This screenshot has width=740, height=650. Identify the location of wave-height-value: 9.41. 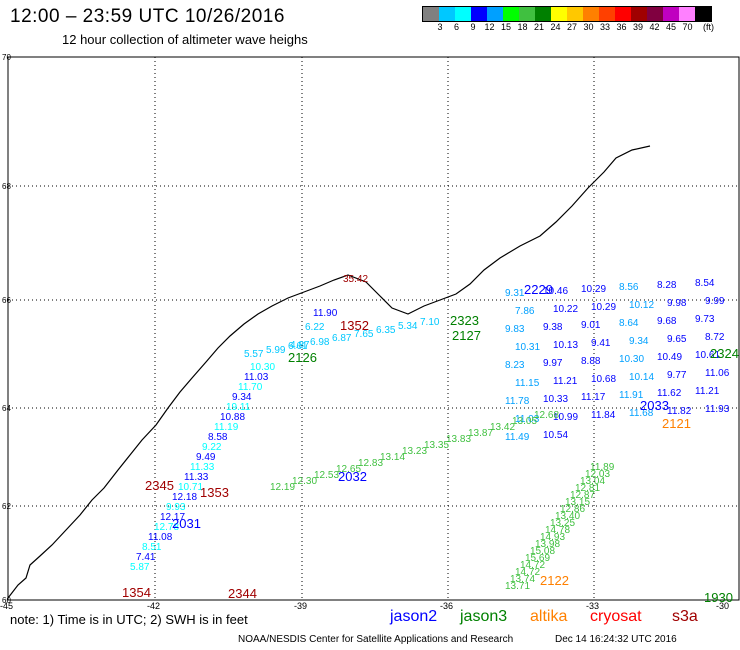
(601, 343).